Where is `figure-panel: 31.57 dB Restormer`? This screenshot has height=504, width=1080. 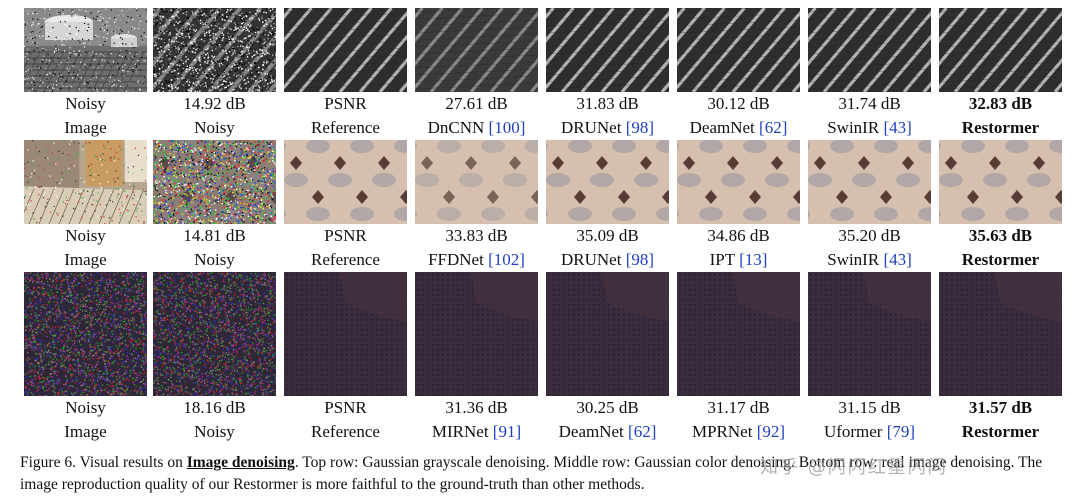 figure-panel: 31.57 dB Restormer is located at coordinates (1000, 358).